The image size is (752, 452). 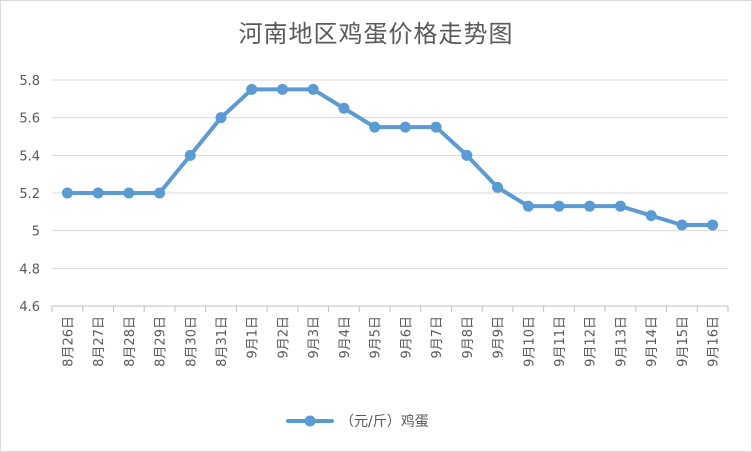 I want to click on x-tick-label: 8月29日, so click(x=161, y=341).